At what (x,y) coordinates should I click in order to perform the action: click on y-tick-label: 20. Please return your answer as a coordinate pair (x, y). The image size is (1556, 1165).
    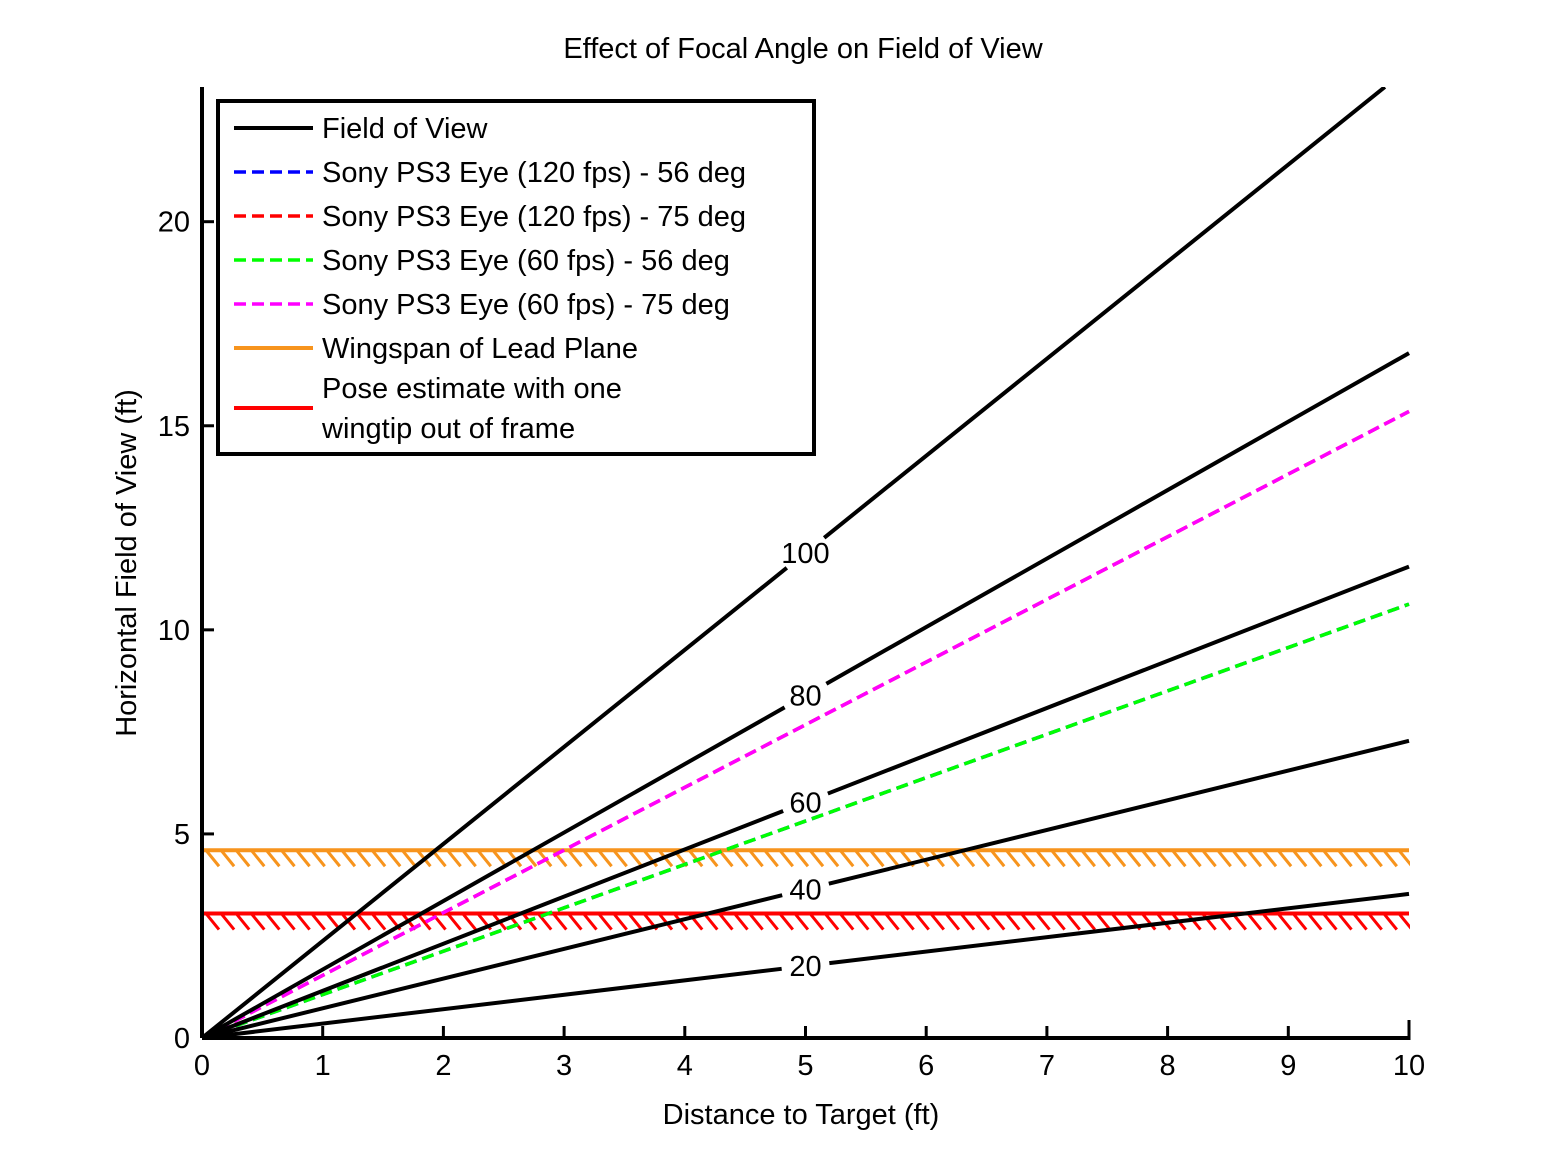
    Looking at the image, I should click on (174, 223).